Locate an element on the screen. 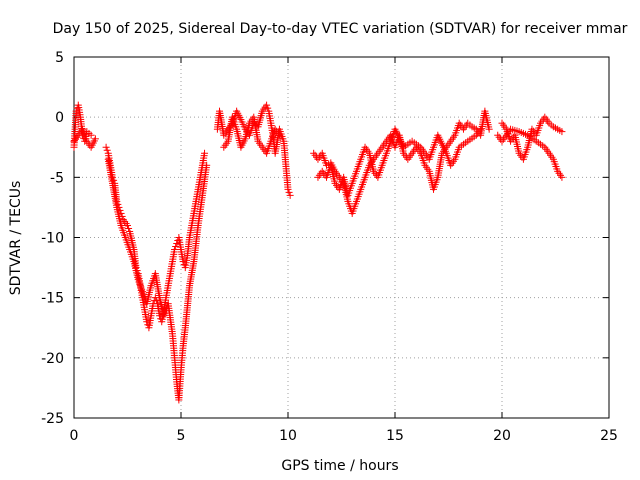  x-tick-label: 0 is located at coordinates (74, 436).